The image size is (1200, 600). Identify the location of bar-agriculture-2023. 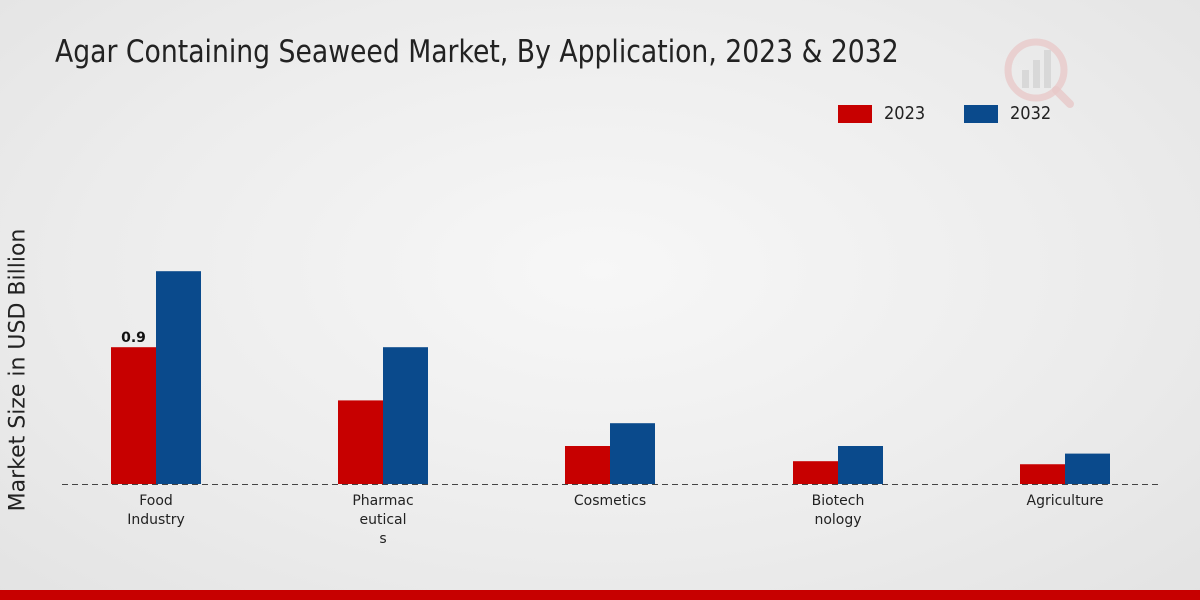
(1042, 474).